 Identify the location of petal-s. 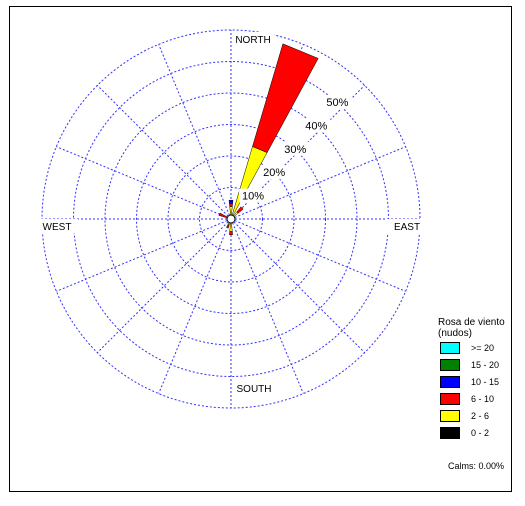
(231, 233).